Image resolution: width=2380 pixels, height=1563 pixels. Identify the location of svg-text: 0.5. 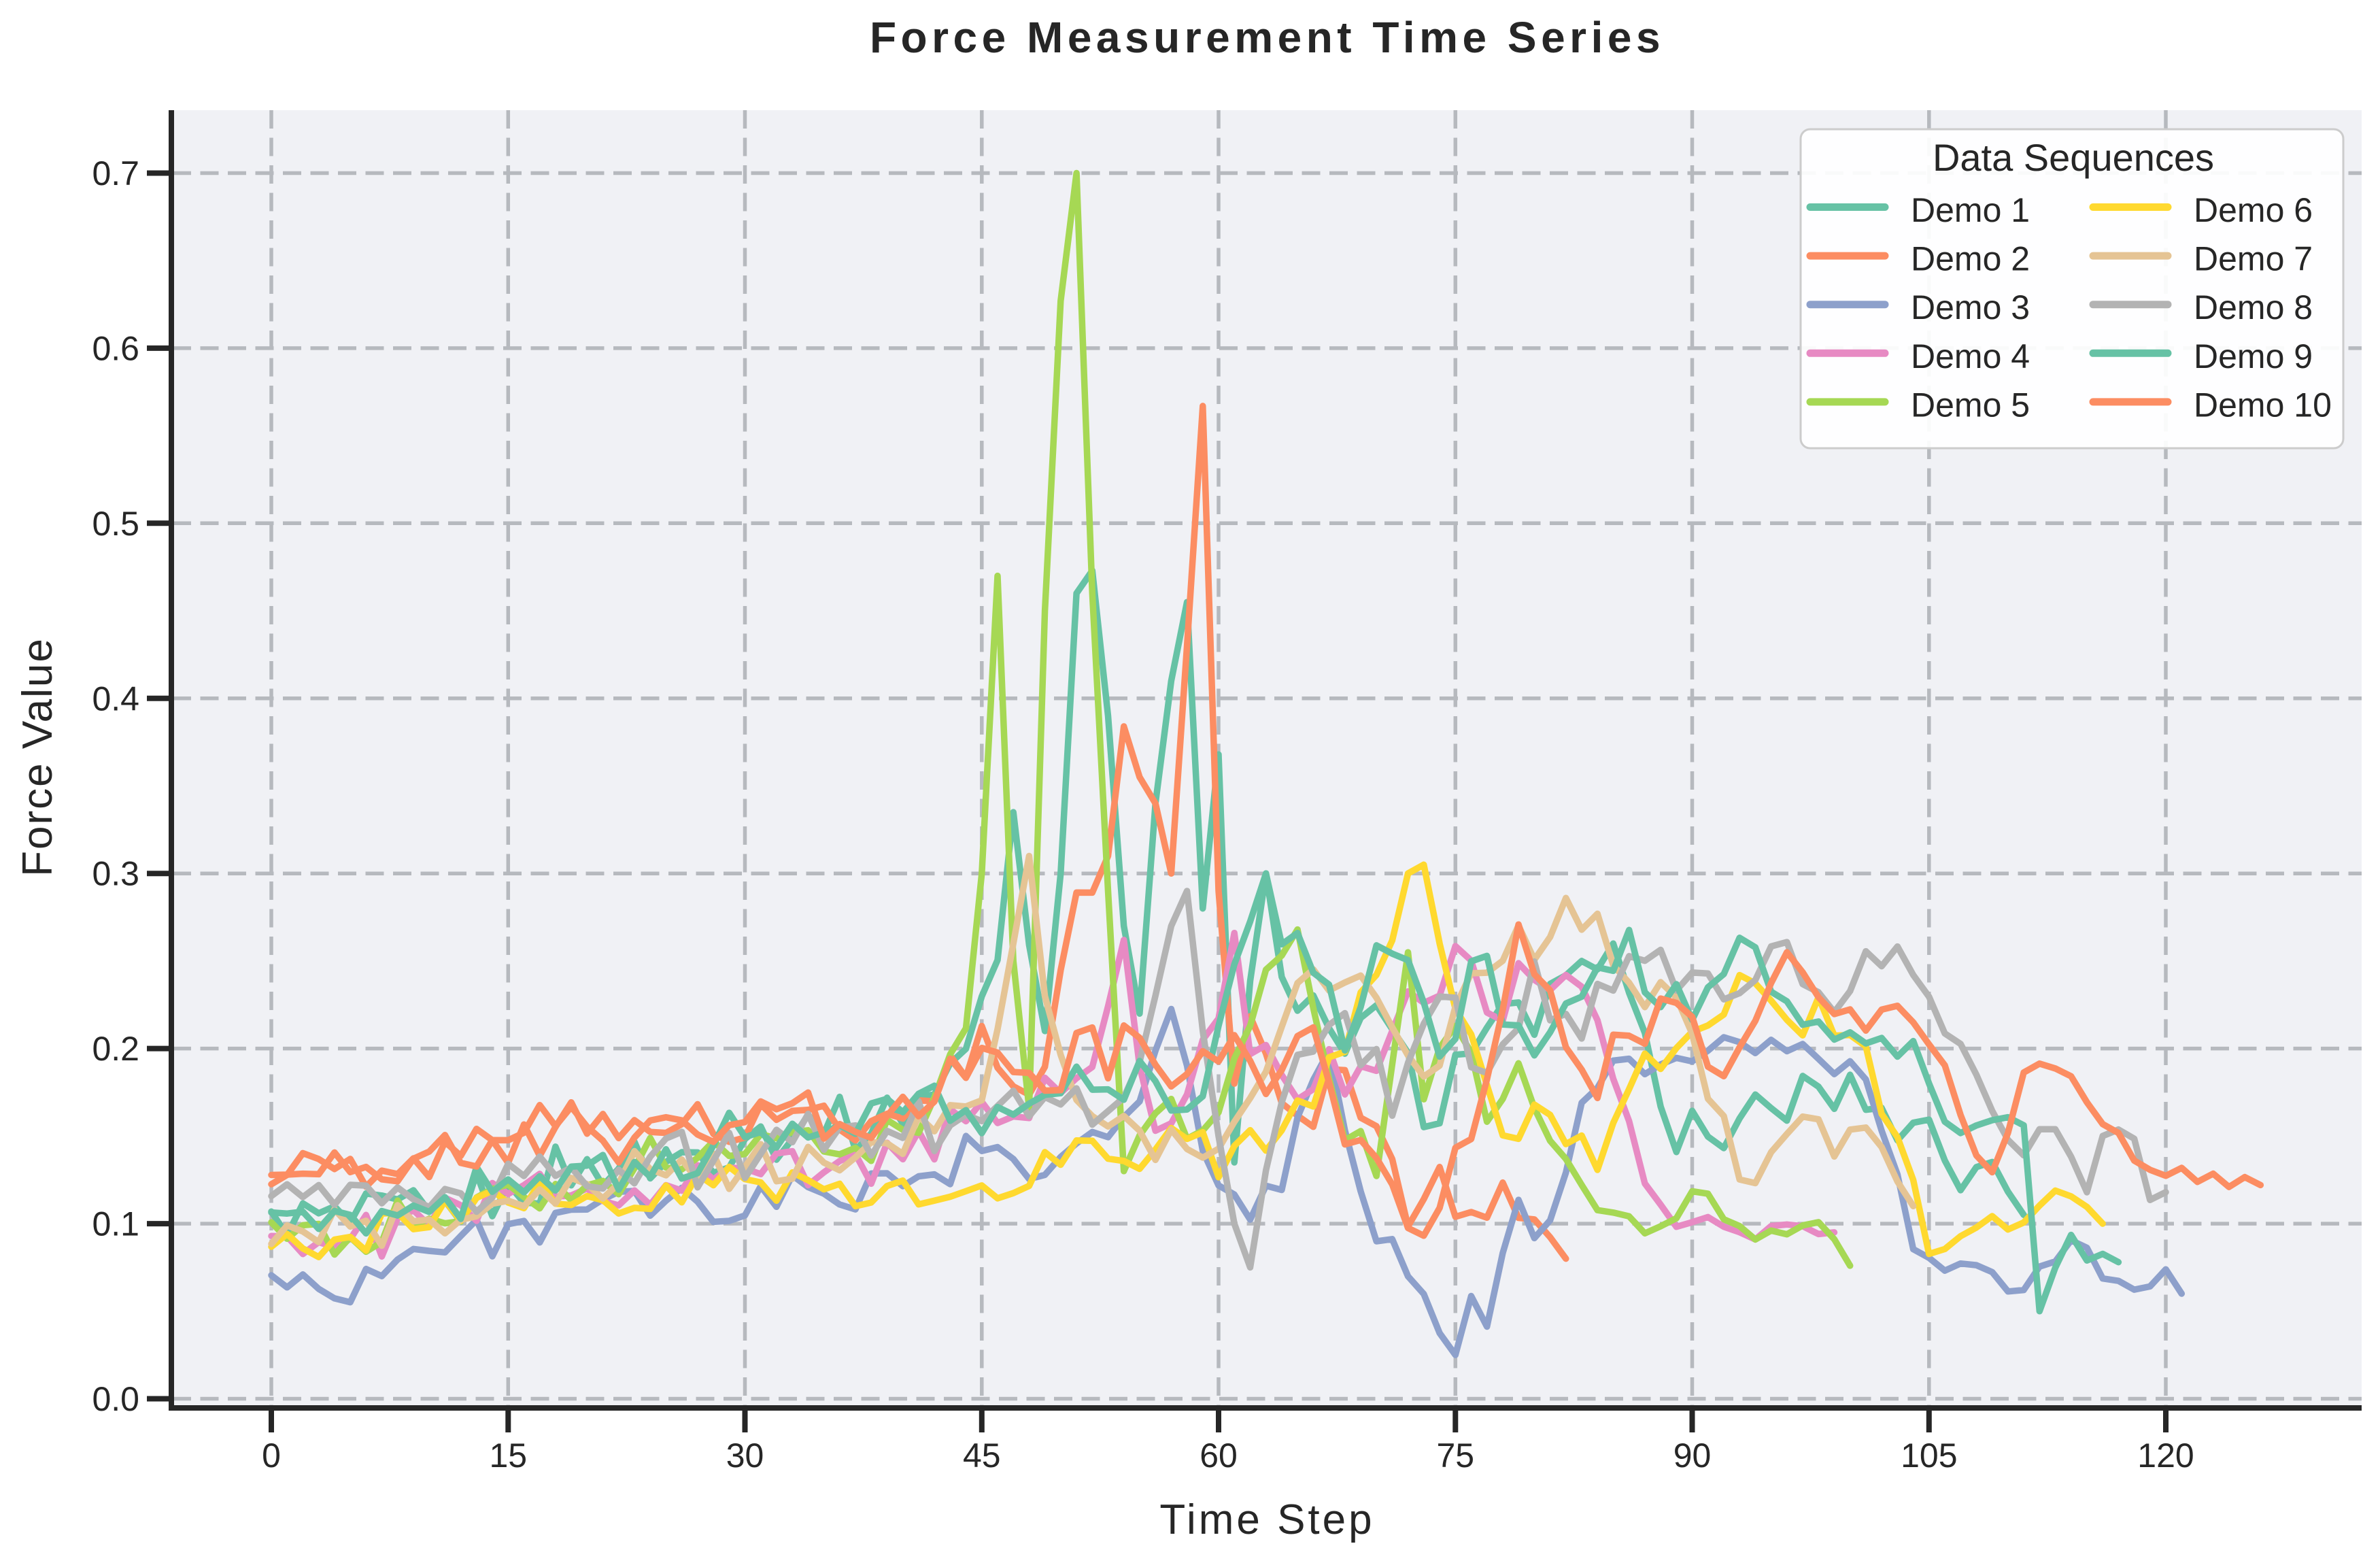
(116, 524).